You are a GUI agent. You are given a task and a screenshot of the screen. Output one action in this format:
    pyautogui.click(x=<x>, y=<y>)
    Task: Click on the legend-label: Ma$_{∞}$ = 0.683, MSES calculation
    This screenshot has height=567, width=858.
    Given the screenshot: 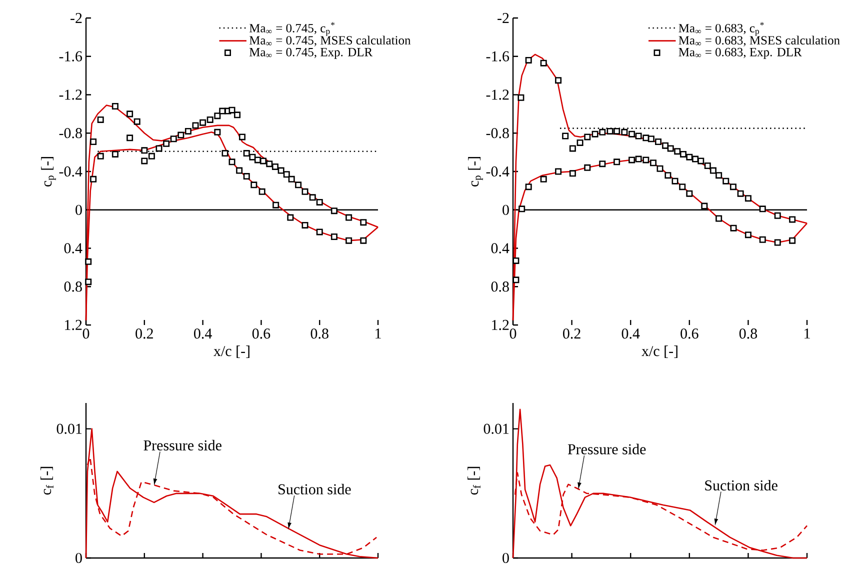 What is the action you would take?
    pyautogui.click(x=759, y=41)
    